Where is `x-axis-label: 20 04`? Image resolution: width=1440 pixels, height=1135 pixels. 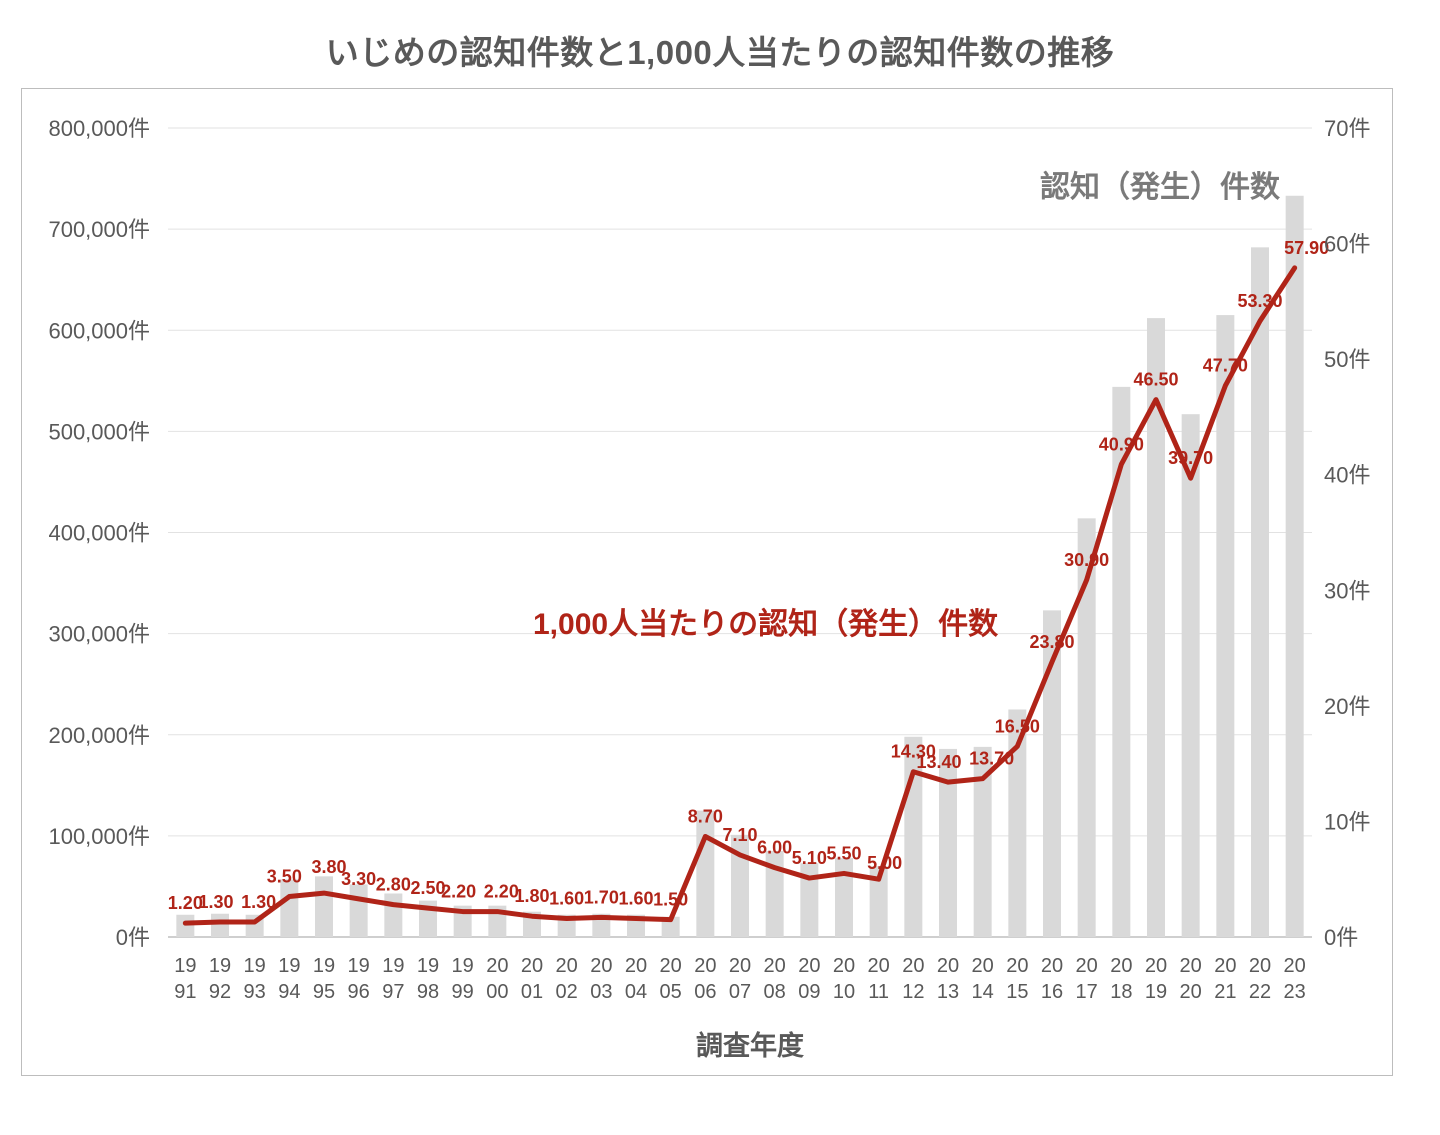 x-axis-label: 20 04 is located at coordinates (636, 979).